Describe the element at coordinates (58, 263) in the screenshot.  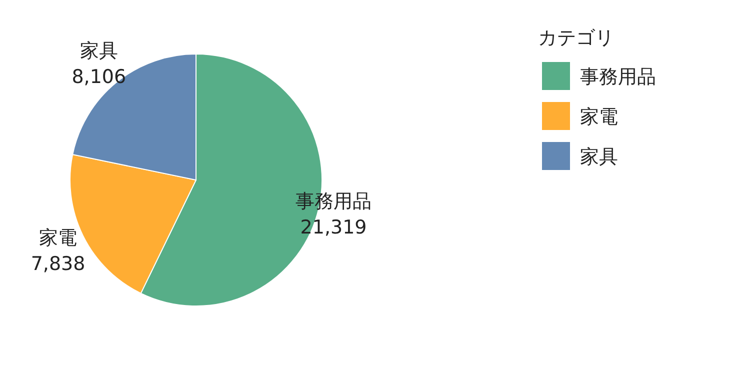
I see `data-label: 7,838` at that location.